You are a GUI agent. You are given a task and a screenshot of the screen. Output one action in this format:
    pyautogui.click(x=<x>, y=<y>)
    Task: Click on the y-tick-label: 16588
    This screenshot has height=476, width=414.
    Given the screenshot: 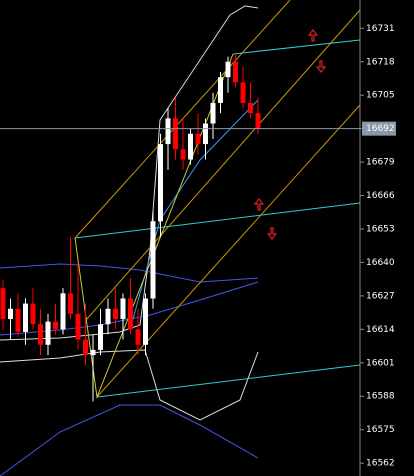 What is the action you would take?
    pyautogui.click(x=380, y=397)
    